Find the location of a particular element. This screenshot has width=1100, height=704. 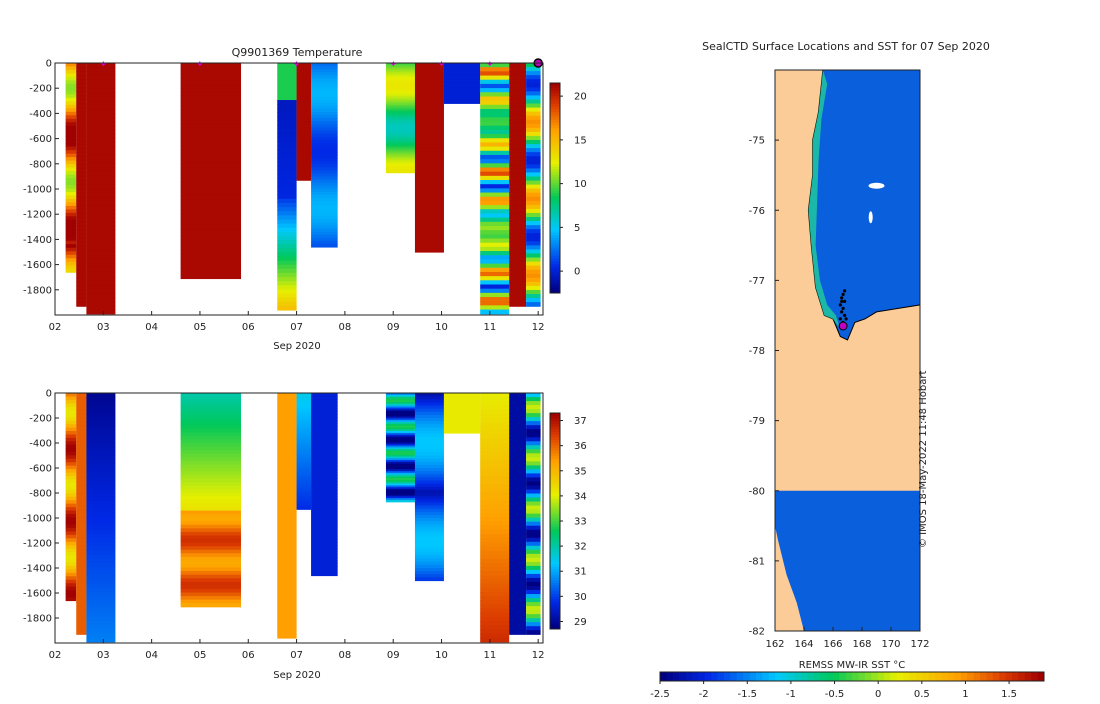

sst-colorbar-tick-label: -1 is located at coordinates (791, 694).